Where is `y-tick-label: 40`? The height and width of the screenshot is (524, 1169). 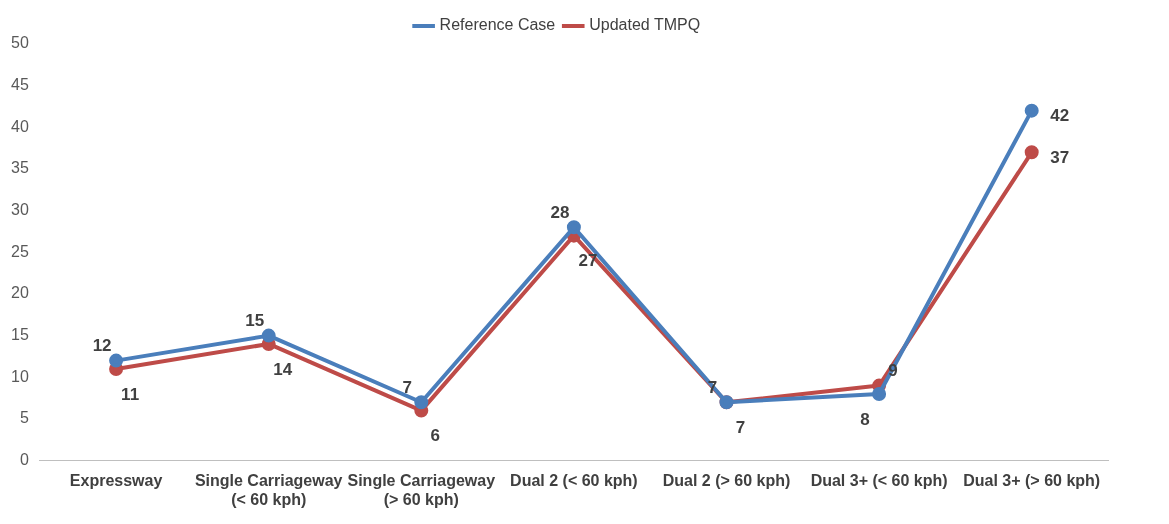 y-tick-label: 40 is located at coordinates (20, 126).